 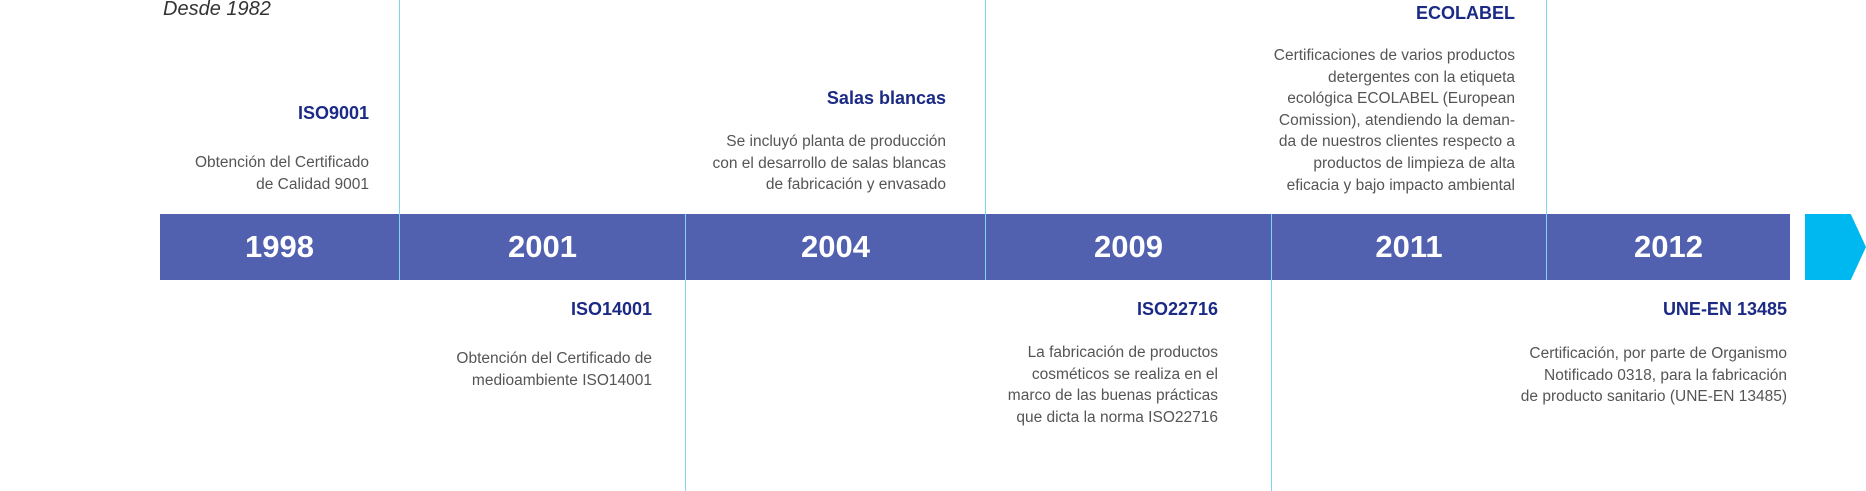 I want to click on desc-line: La fabricación de productos, so click(x=1122, y=352).